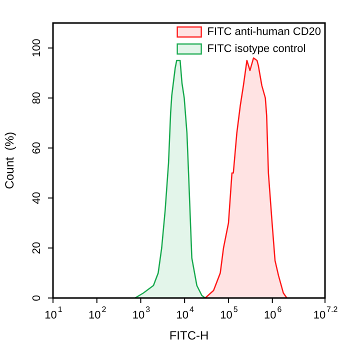  Describe the element at coordinates (37, 298) in the screenshot. I see `y-tick-label: 0` at that location.